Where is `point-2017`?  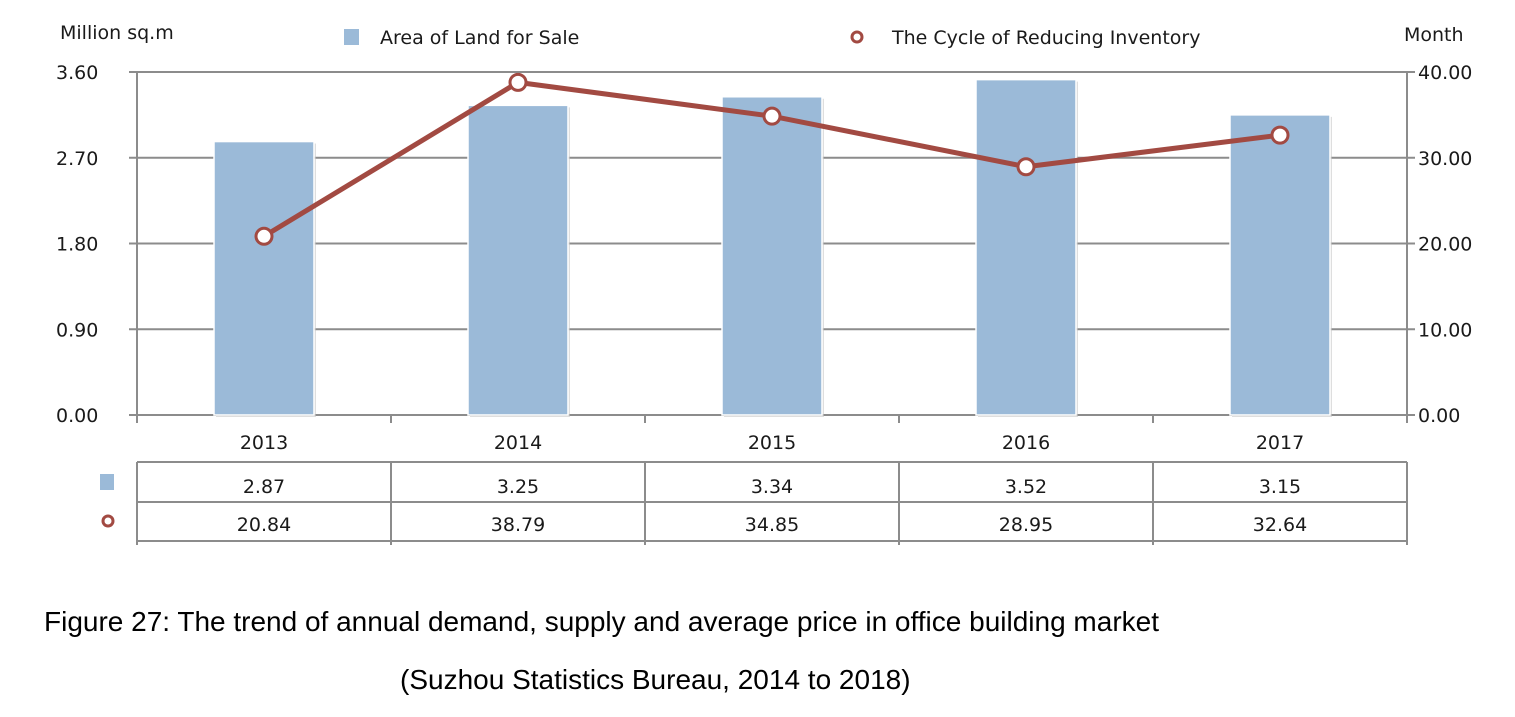
point-2017 is located at coordinates (1280, 135).